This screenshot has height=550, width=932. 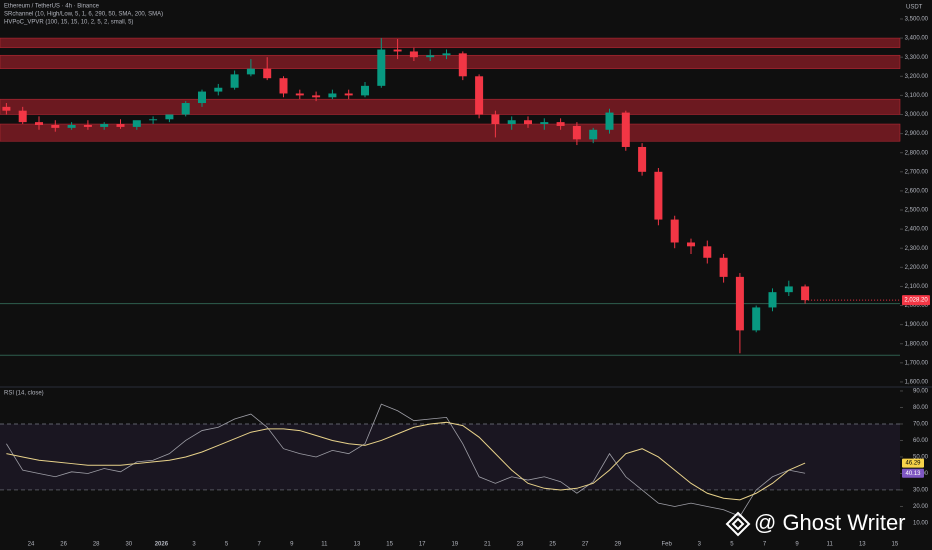 I want to click on y-tick-label: 2,100.00, so click(x=917, y=287).